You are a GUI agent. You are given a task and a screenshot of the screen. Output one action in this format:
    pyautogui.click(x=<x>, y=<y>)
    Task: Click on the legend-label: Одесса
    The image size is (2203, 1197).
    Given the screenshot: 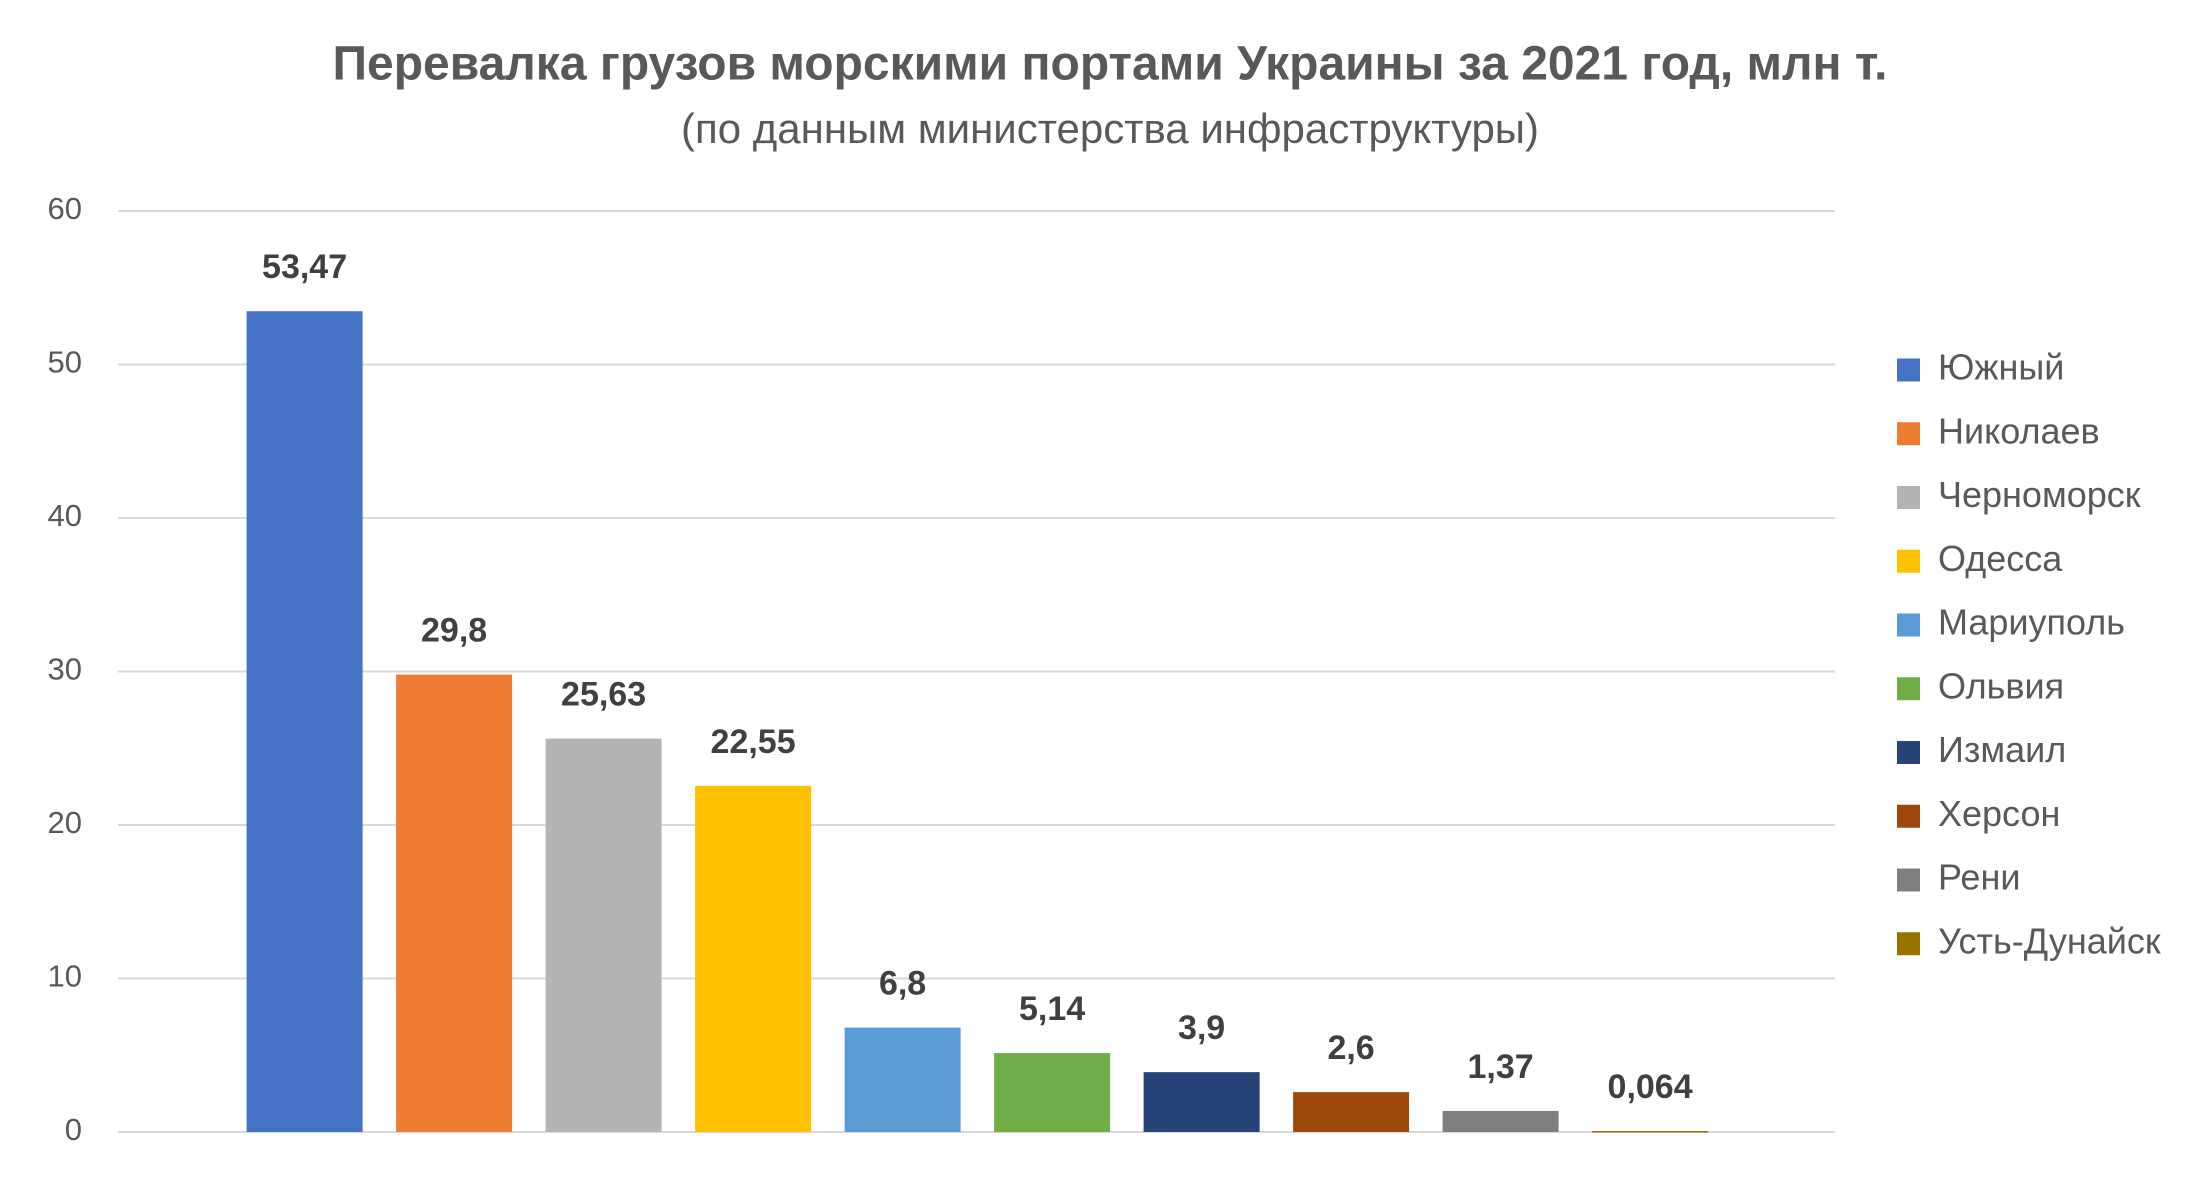 What is the action you would take?
    pyautogui.click(x=2000, y=558)
    